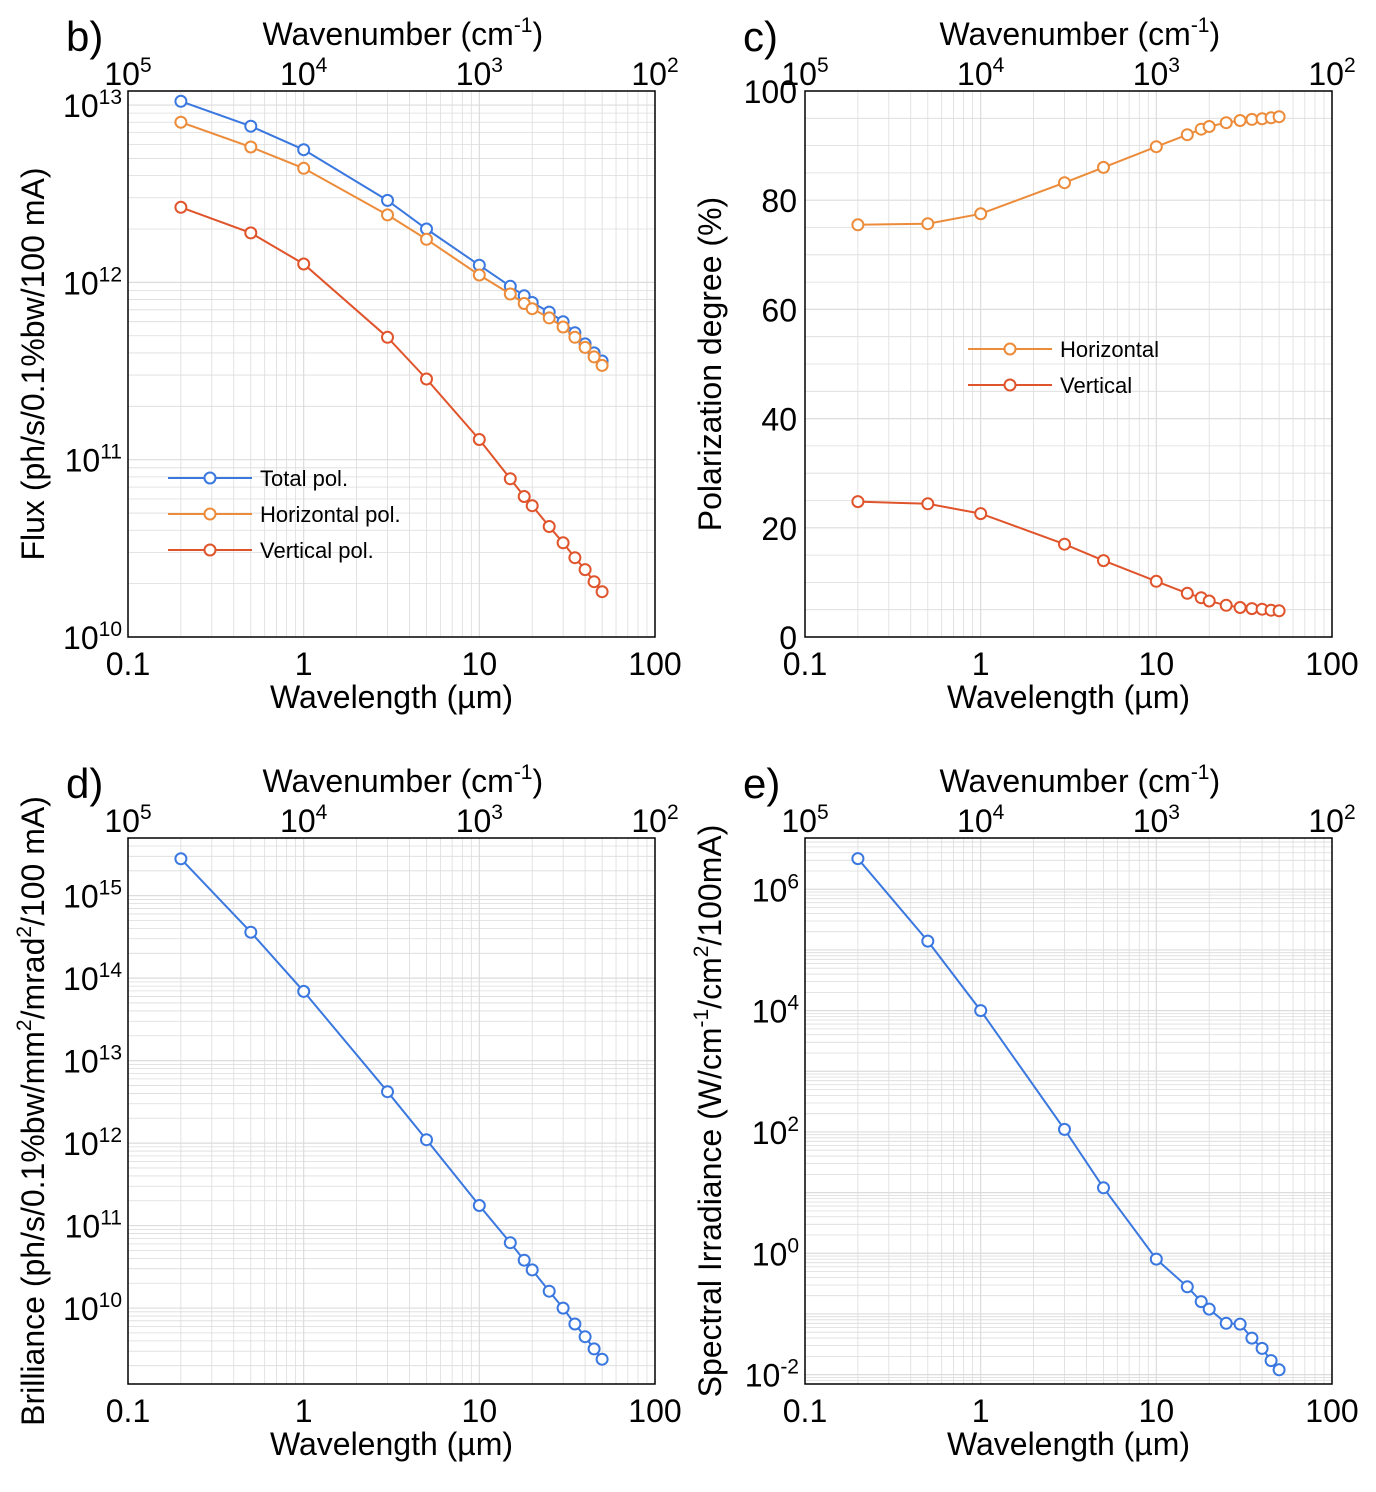 This screenshot has height=1492, width=1376. Describe the element at coordinates (654, 820) in the screenshot. I see `top-tick-label: 10²` at that location.